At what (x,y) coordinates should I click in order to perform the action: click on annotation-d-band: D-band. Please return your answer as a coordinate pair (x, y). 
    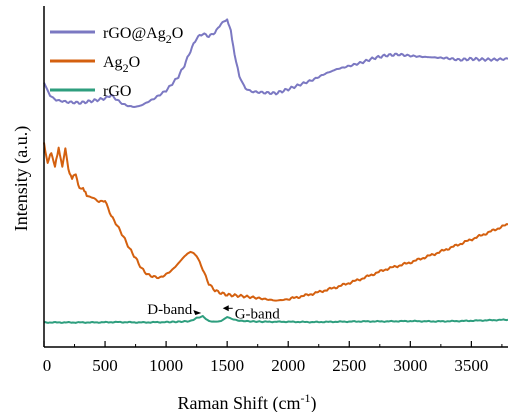
    Looking at the image, I should click on (169, 310).